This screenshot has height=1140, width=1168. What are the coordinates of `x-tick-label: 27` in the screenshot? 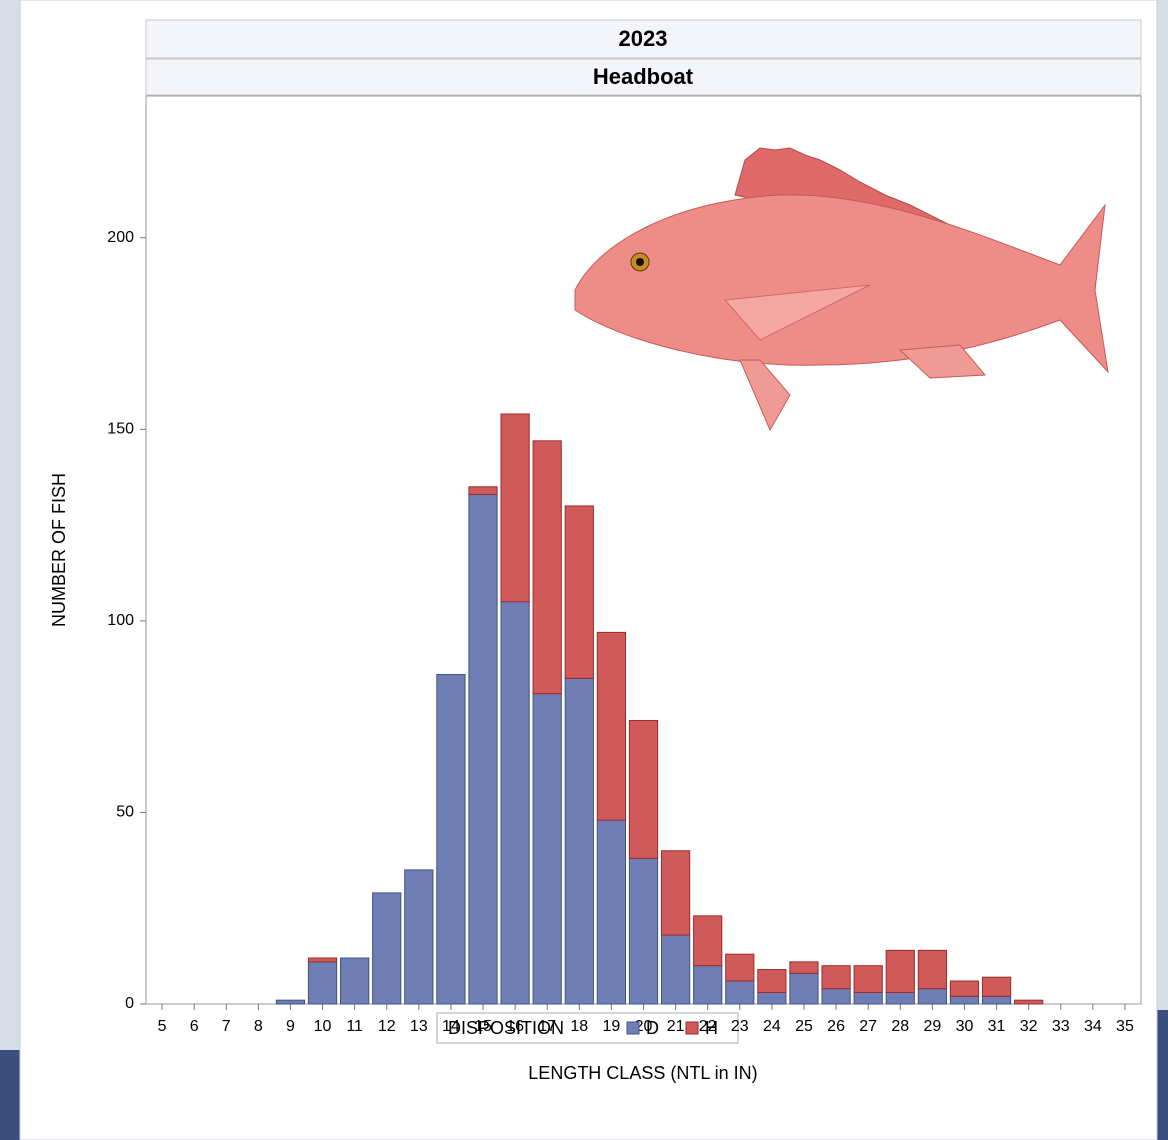 It's located at (868, 1026).